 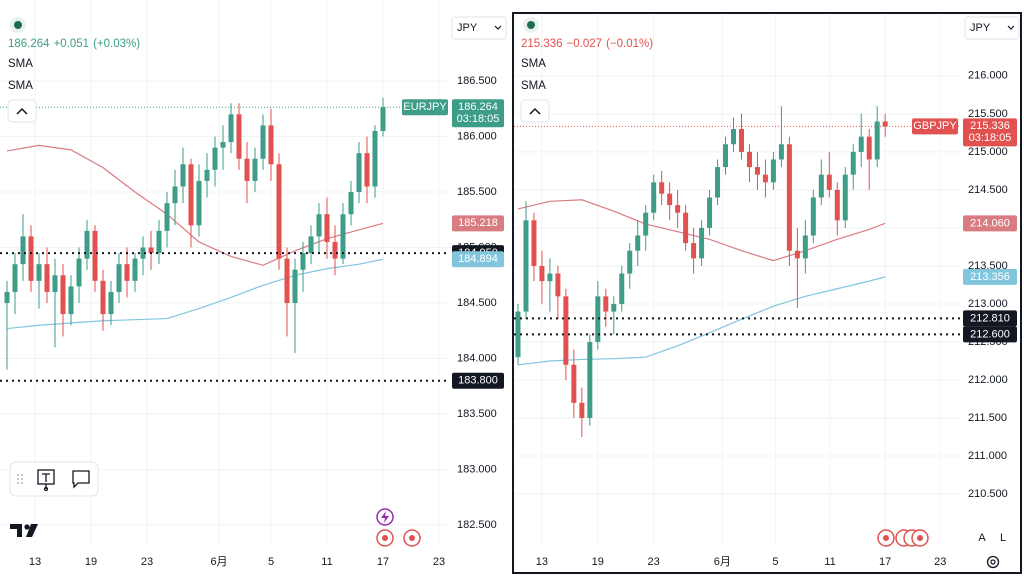 What do you see at coordinates (988, 152) in the screenshot?
I see `y-tick-label: 215.000` at bounding box center [988, 152].